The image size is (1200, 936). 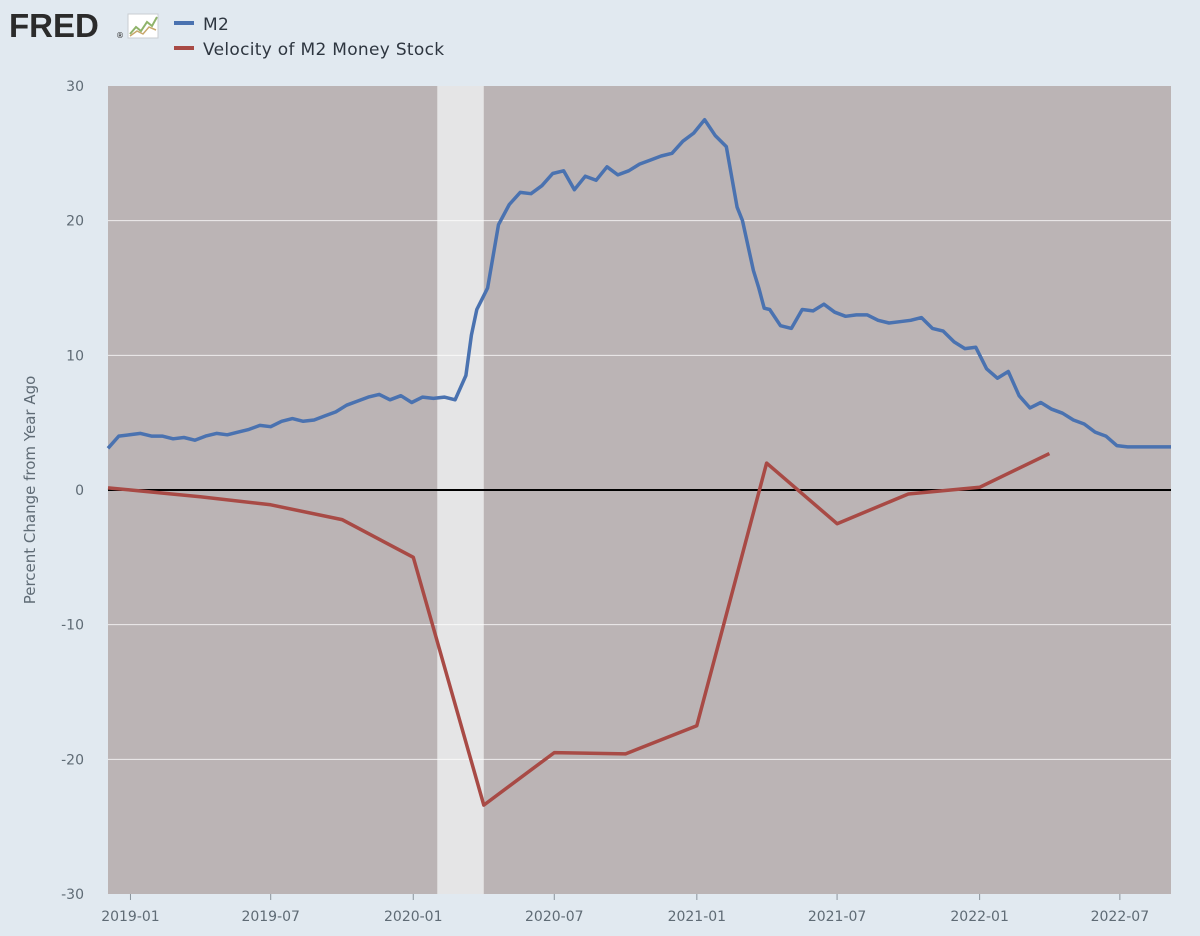 What do you see at coordinates (72, 491) in the screenshot?
I see `y-axis-ticks: 30 20 10 0 -10 -20 -30` at bounding box center [72, 491].